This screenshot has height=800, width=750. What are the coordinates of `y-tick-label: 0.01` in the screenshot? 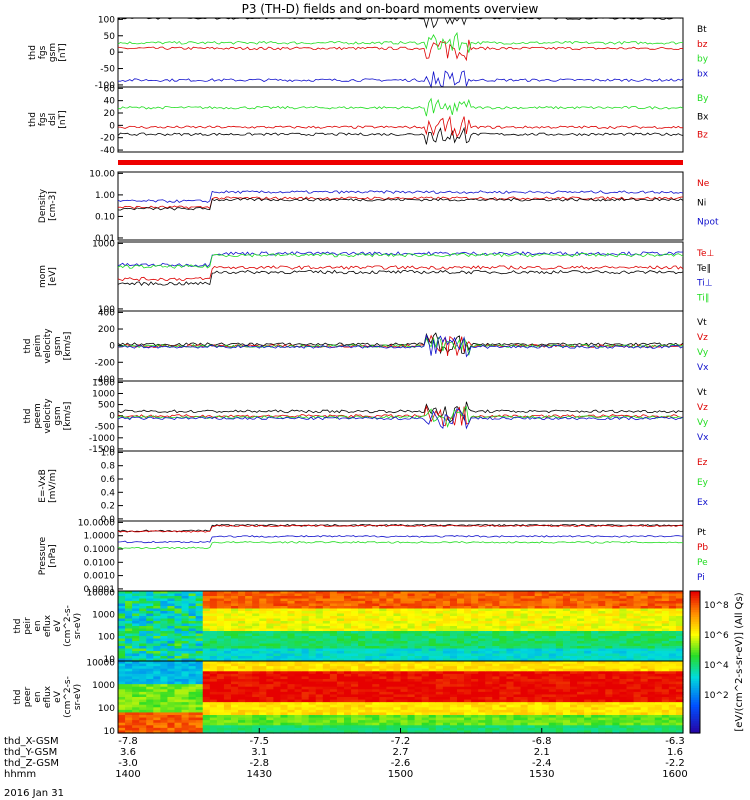 It's located at (105, 239).